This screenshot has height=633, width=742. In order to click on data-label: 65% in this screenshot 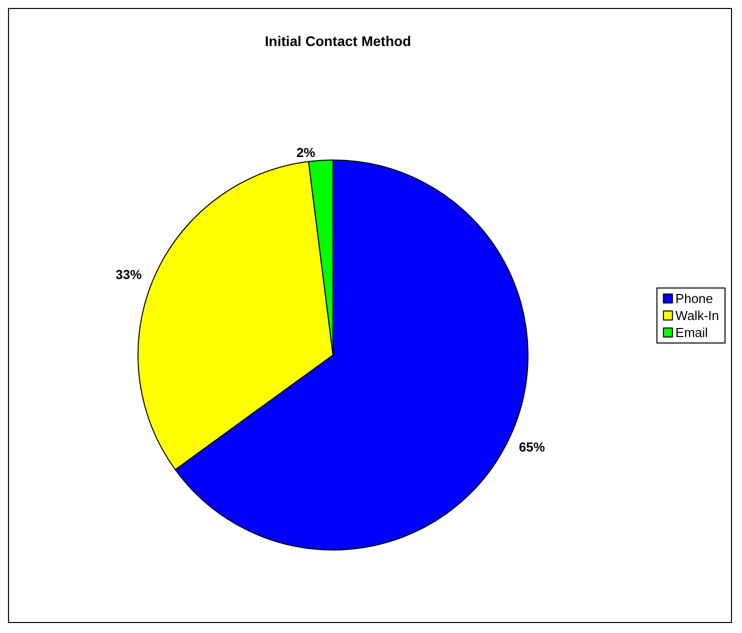, I will do `click(532, 447)`.